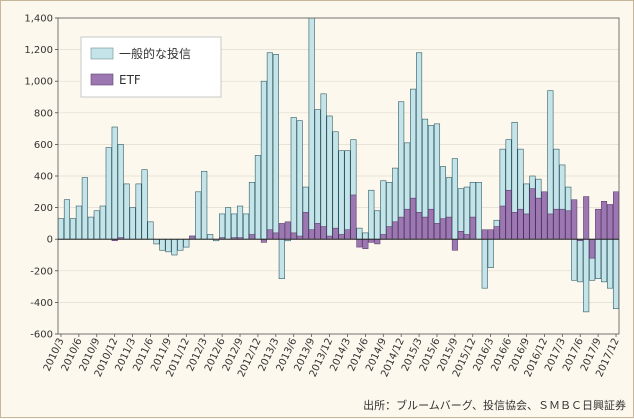  What do you see at coordinates (38, 50) in the screenshot?
I see `y-tick-label: 1,200` at bounding box center [38, 50].